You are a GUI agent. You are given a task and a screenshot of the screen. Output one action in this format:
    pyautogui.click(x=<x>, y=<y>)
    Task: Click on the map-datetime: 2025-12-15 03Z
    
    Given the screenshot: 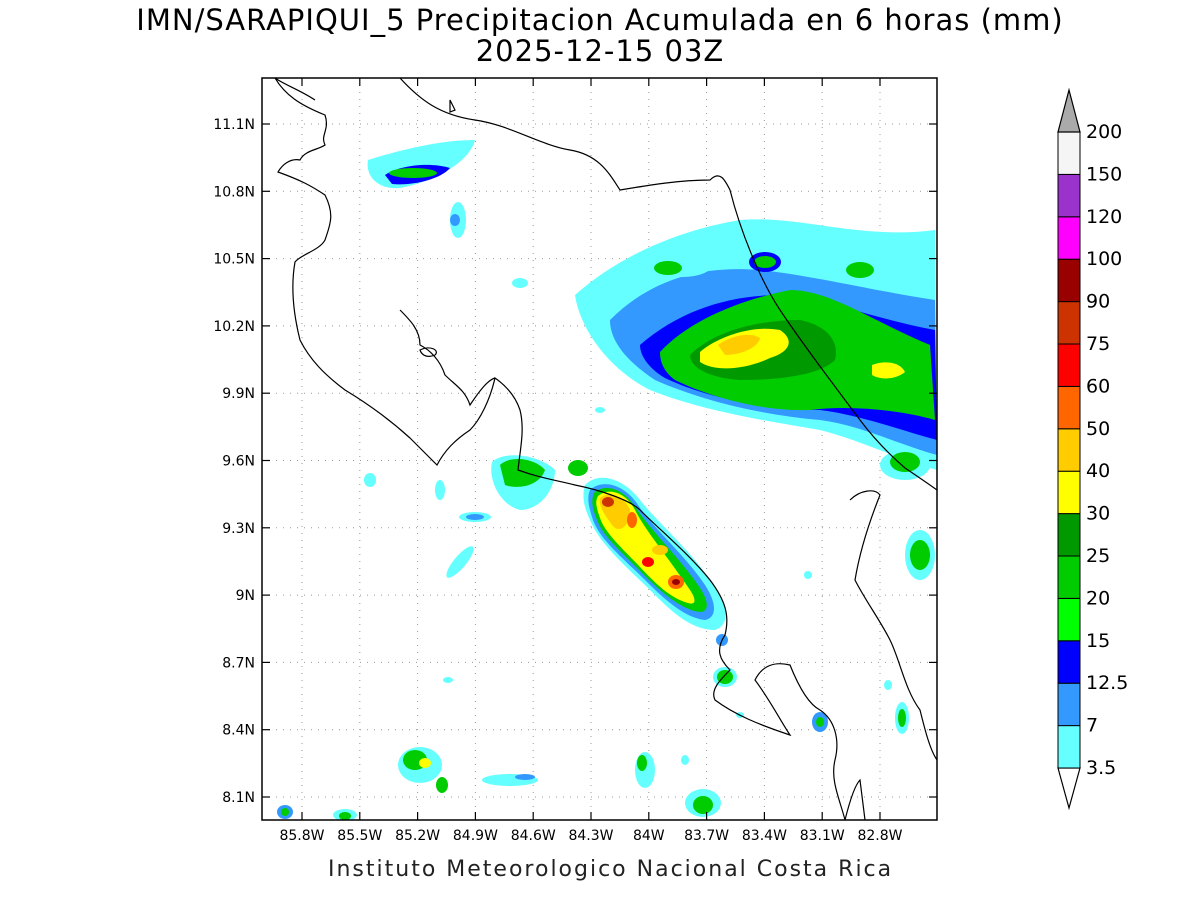 What is the action you would take?
    pyautogui.click(x=600, y=51)
    